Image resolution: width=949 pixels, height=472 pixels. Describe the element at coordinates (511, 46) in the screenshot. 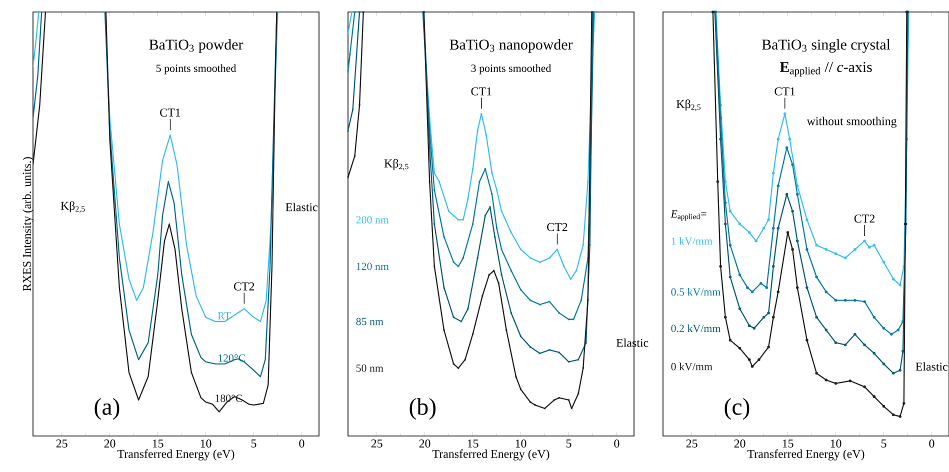

I see `text: BaTiO$_{3}$ nanopowder` at that location.